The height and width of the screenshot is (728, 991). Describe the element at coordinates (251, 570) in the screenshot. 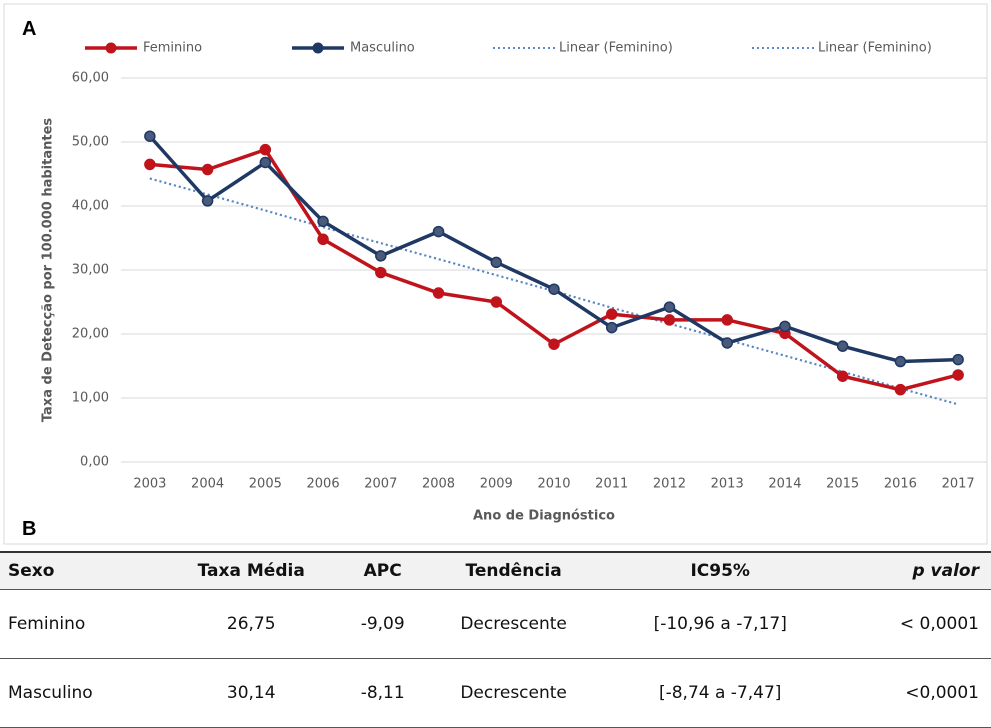

I see `header-cell: Taxa Média` at that location.